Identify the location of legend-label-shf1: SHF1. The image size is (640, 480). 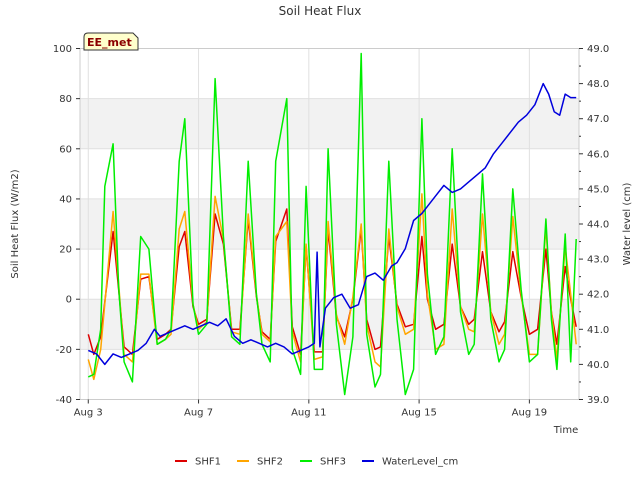
(208, 462).